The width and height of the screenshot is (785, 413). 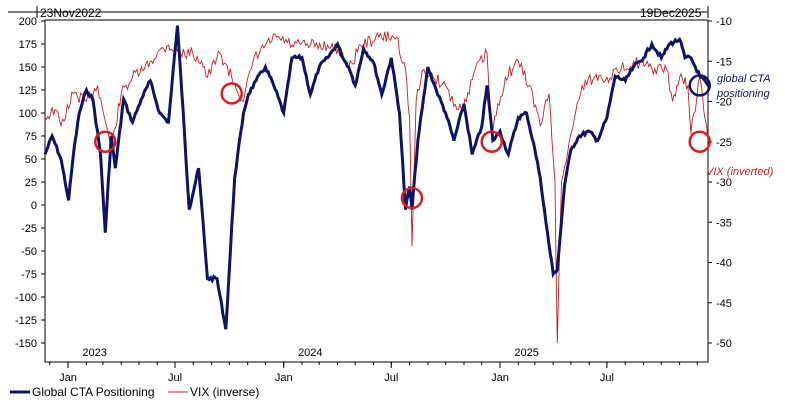 What do you see at coordinates (744, 79) in the screenshot?
I see `cta-annotation-line1: global CTA` at bounding box center [744, 79].